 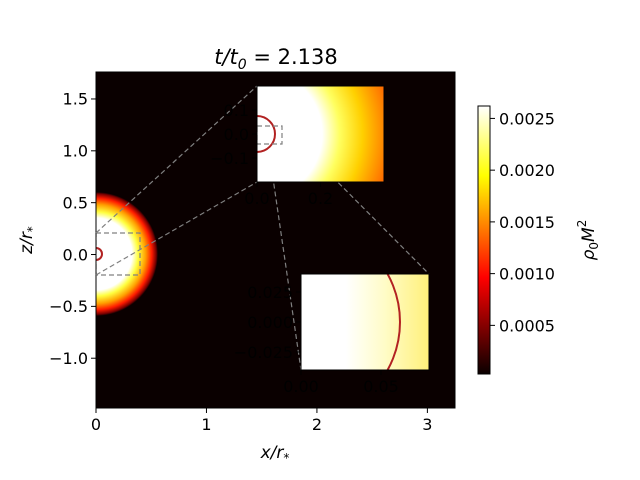 I want to click on inset-bottom-y-tick-label: −0.025, so click(x=263, y=352).